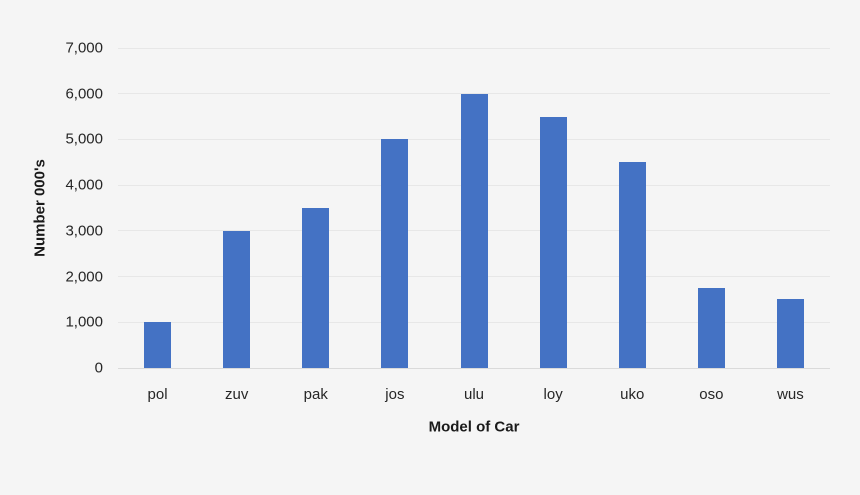 This screenshot has width=860, height=495. What do you see at coordinates (157, 394) in the screenshot?
I see `x-tick-label-pol: pol` at bounding box center [157, 394].